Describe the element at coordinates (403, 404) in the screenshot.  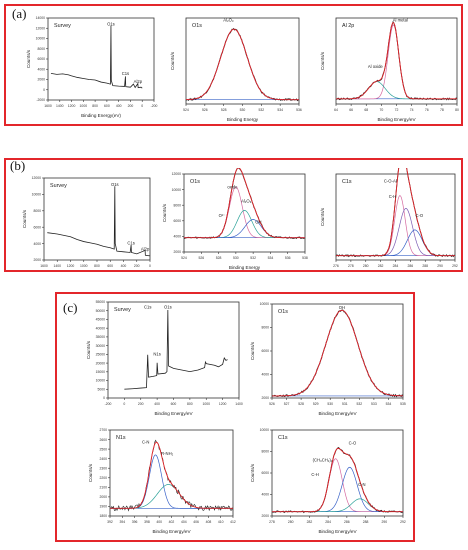
I see `x-tick-label: 535` at that location.